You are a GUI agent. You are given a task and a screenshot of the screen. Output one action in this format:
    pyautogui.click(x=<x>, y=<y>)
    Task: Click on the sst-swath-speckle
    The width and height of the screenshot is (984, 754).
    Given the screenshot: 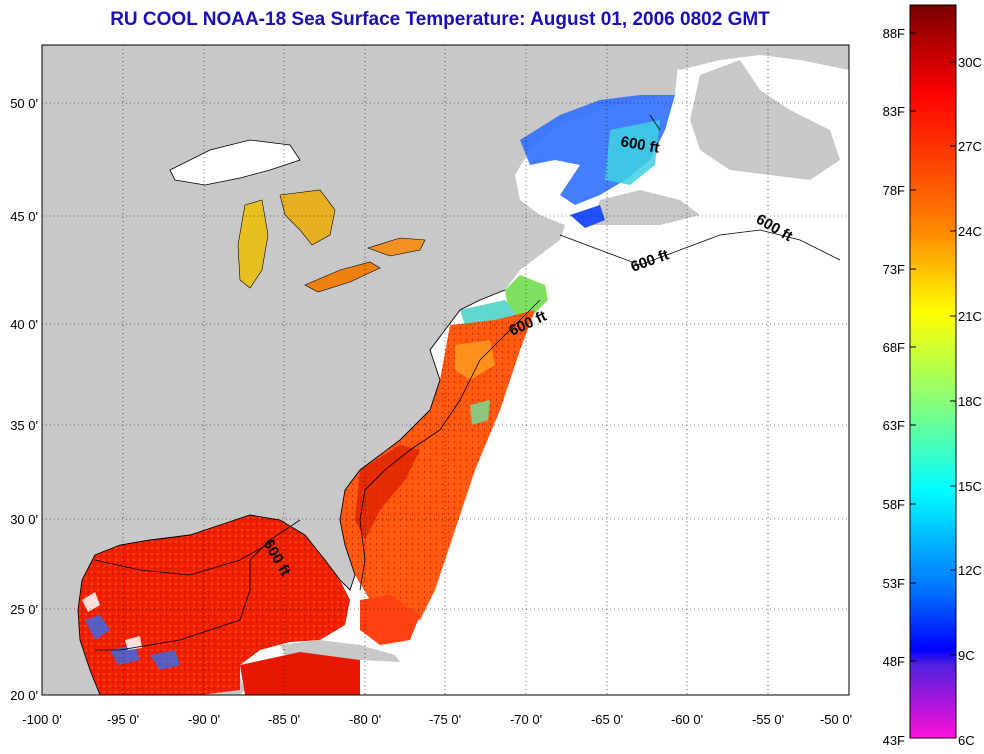 What is the action you would take?
    pyautogui.click(x=437, y=465)
    